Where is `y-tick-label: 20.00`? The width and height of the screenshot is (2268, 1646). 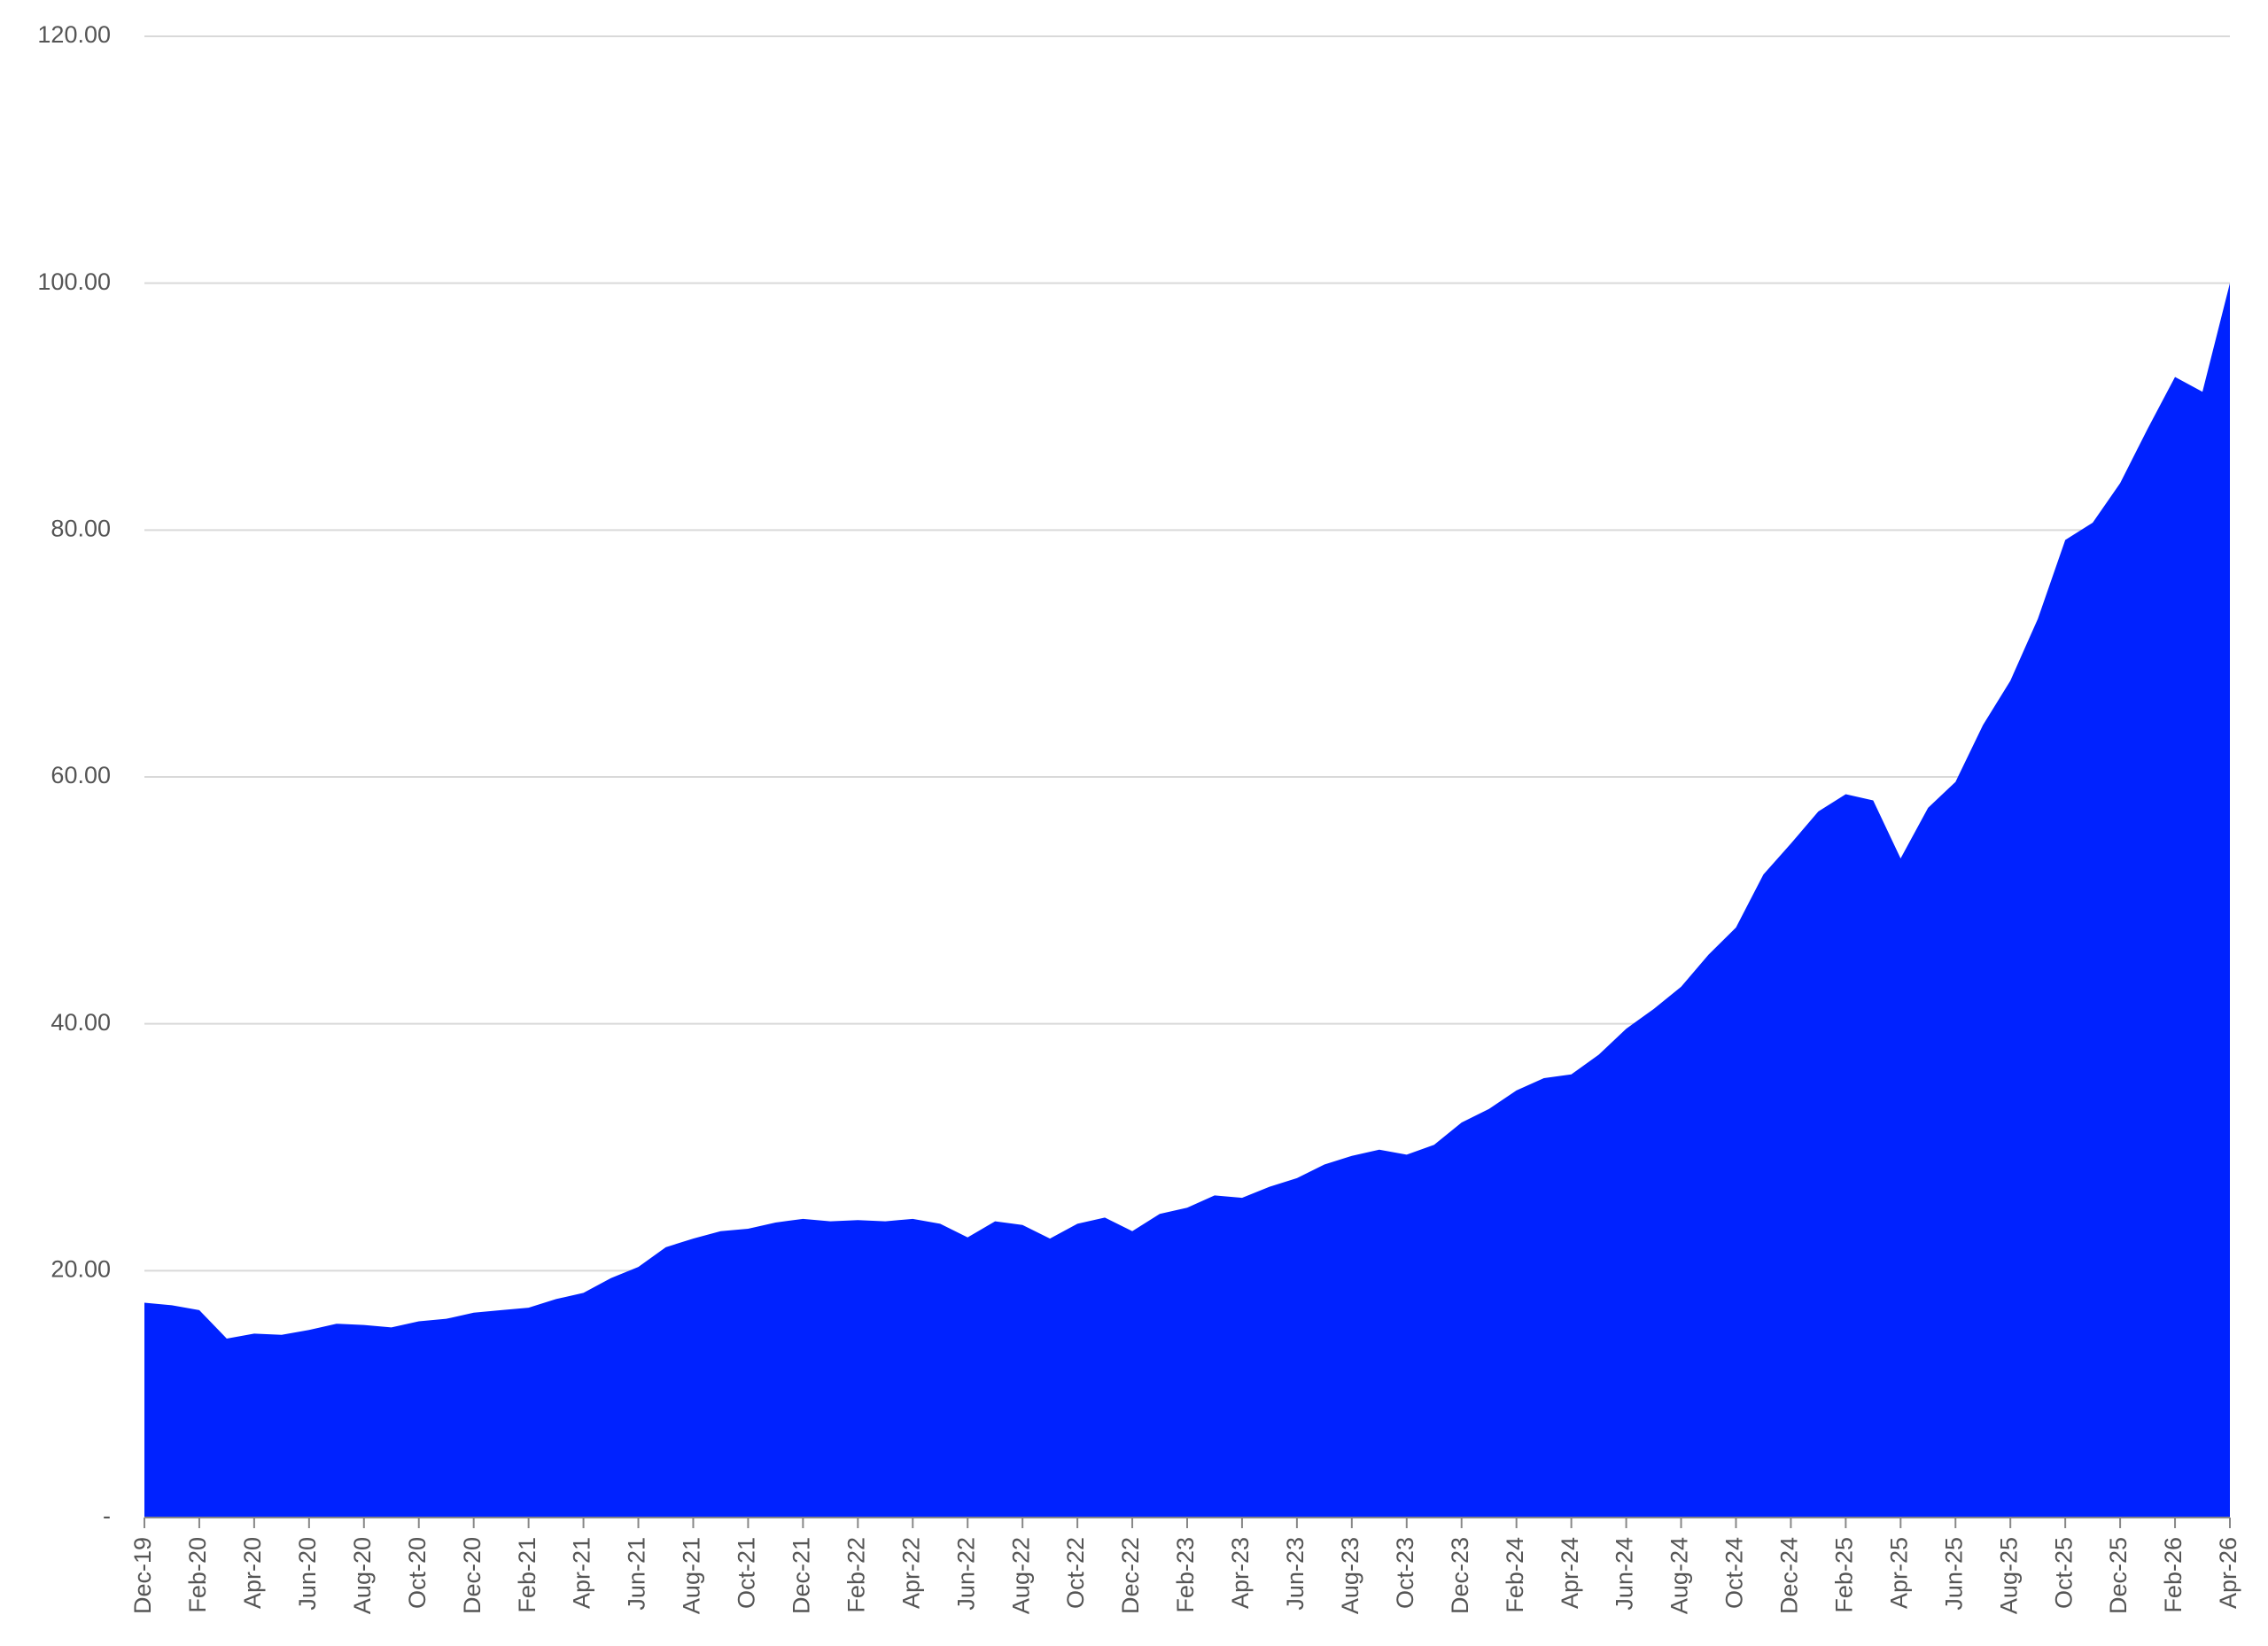 y-tick-label: 20.00 is located at coordinates (80, 1268).